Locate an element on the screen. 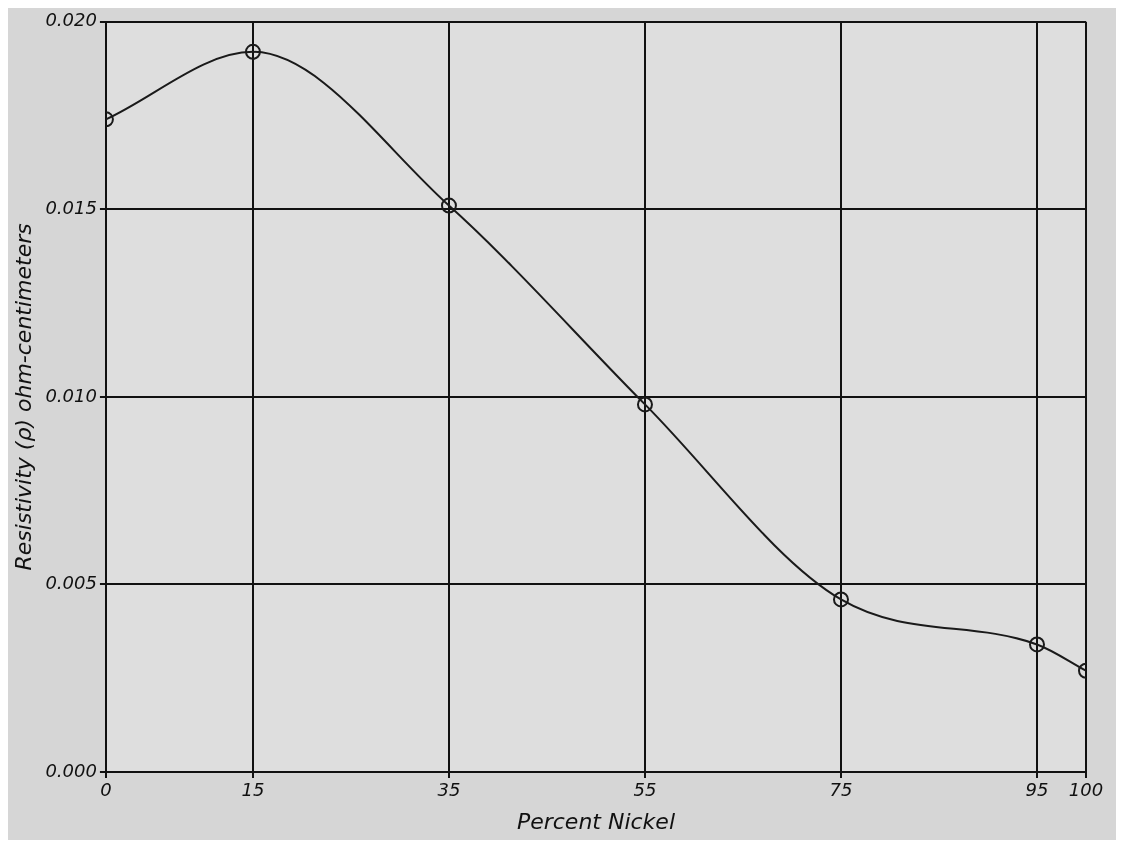 This screenshot has width=1124, height=848. x-tick-label: 100 is located at coordinates (1086, 790).